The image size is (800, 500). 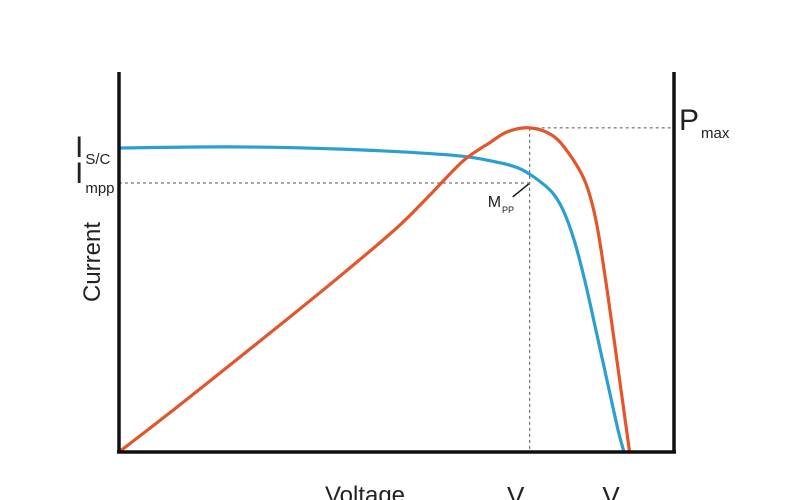 I want to click on isc-label-main: I, so click(x=79, y=147).